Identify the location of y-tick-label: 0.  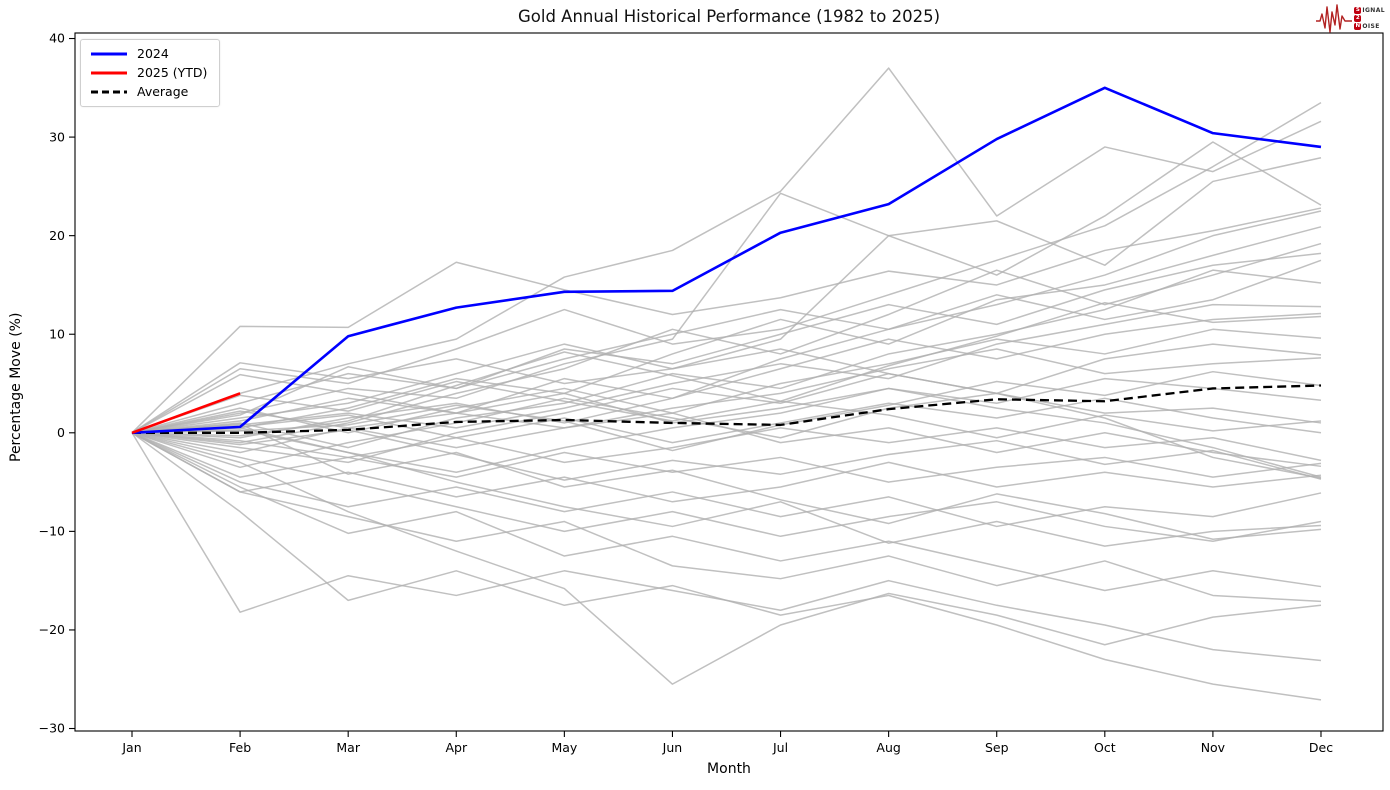
(61, 432).